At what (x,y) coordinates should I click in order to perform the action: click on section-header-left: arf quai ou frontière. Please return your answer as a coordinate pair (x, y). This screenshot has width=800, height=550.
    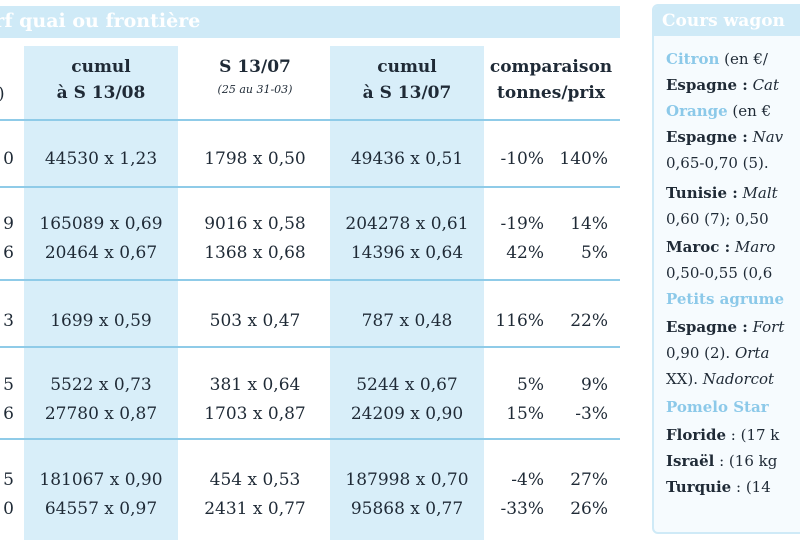
    Looking at the image, I should click on (310, 22).